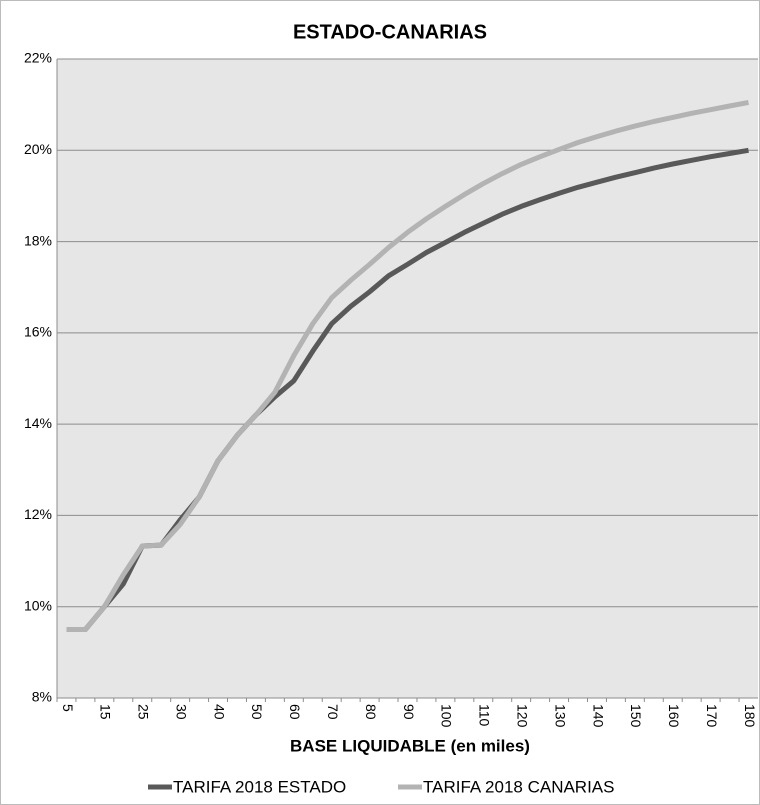 The width and height of the screenshot is (760, 805). Describe the element at coordinates (106, 712) in the screenshot. I see `x-tick-label: 15` at that location.